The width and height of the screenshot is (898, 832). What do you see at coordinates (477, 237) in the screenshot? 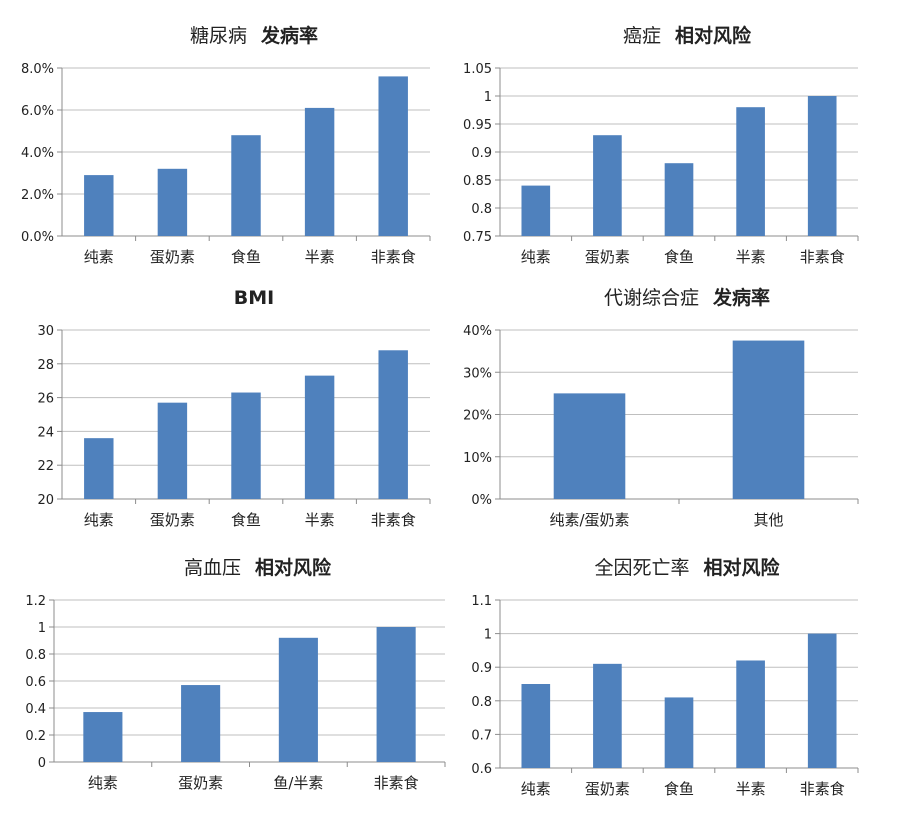
I see `y-tick-label: 0.75` at bounding box center [477, 237].